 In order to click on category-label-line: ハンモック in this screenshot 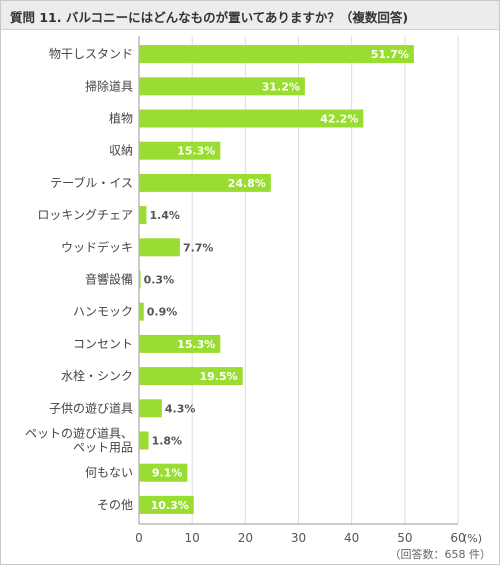, I will do `click(103, 312)`.